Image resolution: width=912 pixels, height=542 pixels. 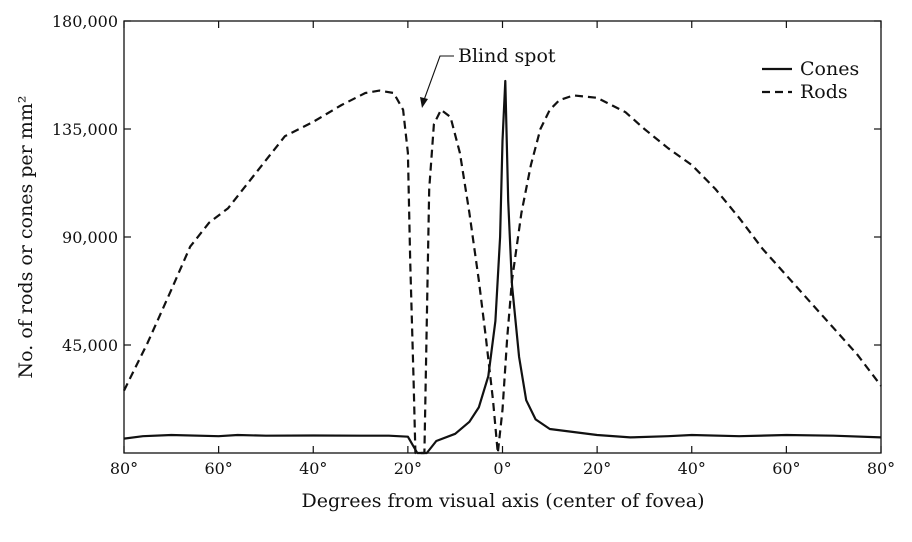 What do you see at coordinates (424, 102) in the screenshot?
I see `blind-spot-arrowhead` at bounding box center [424, 102].